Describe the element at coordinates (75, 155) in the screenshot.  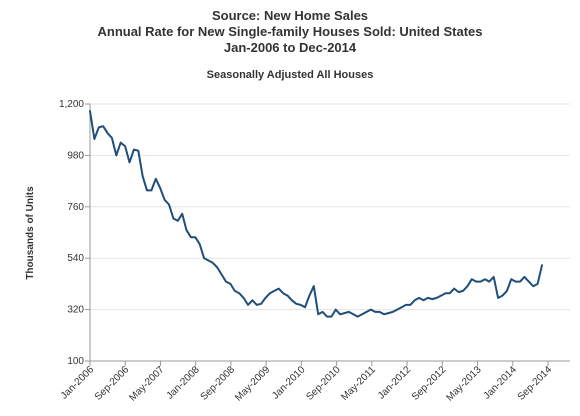
I see `y-tick-label: 980` at that location.